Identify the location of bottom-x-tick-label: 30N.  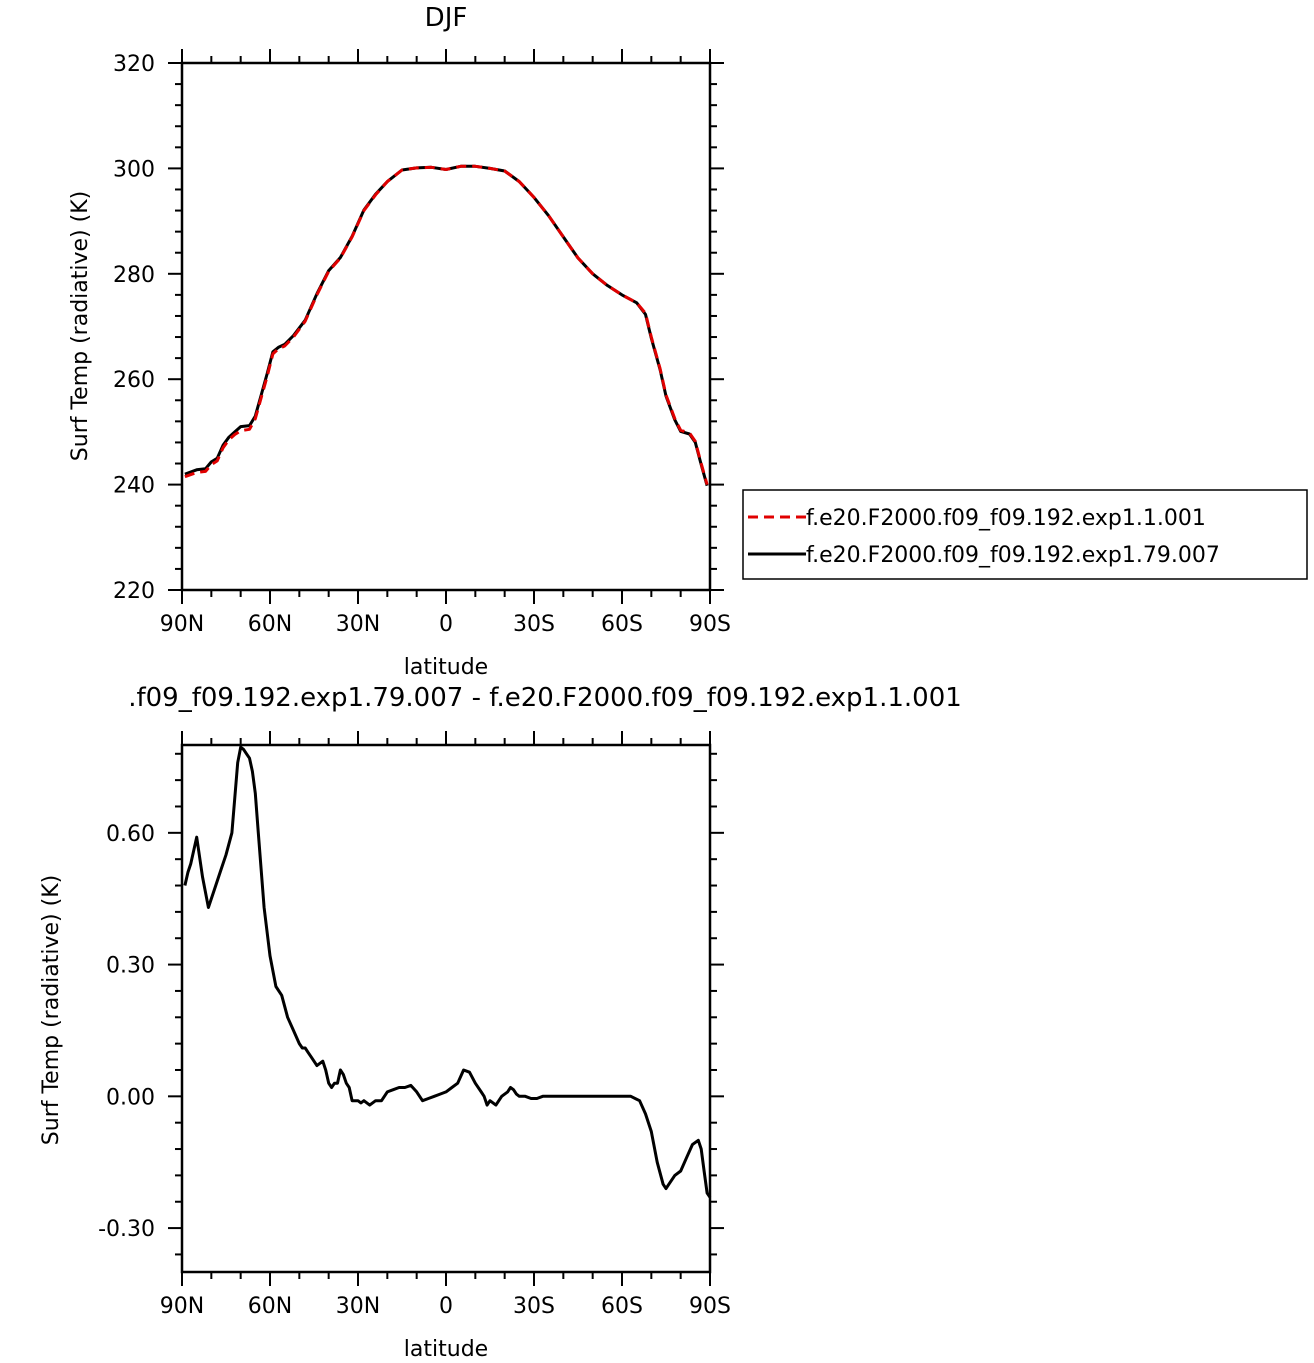
(358, 1306).